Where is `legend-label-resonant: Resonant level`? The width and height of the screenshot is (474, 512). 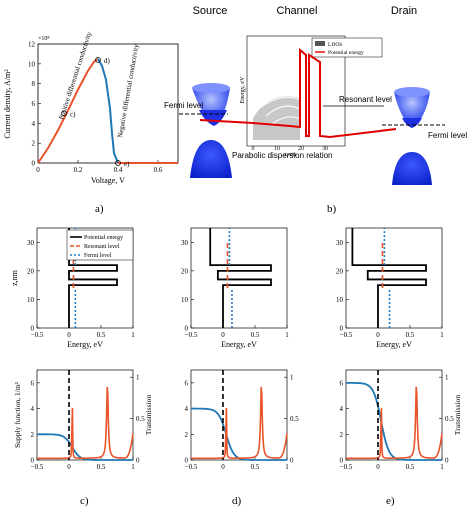
legend-label-resonant: Resonant level is located at coordinates (102, 247).